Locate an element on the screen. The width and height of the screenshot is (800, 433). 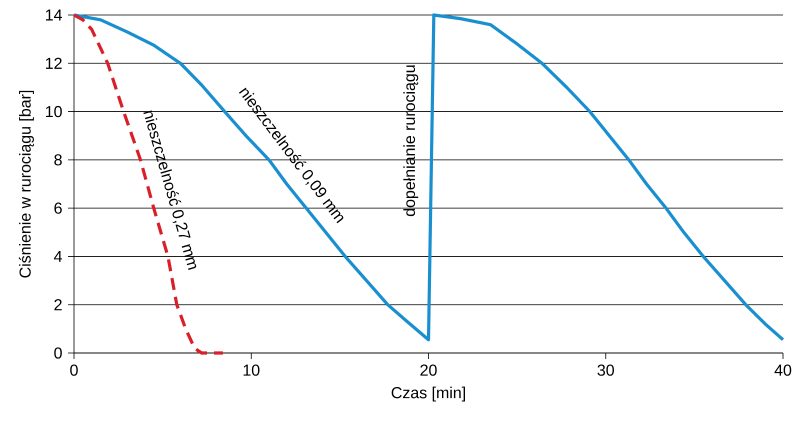
y-axis-title: Ciśnienie w rurociągu [bar] is located at coordinates (26, 184).